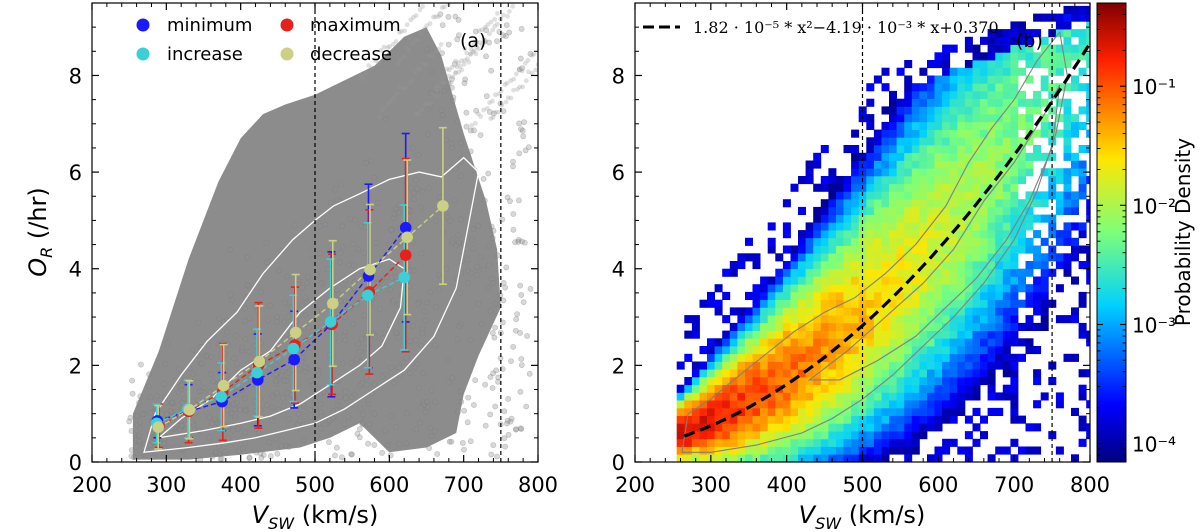  I want to click on x-tick-label: 800, so click(538, 485).